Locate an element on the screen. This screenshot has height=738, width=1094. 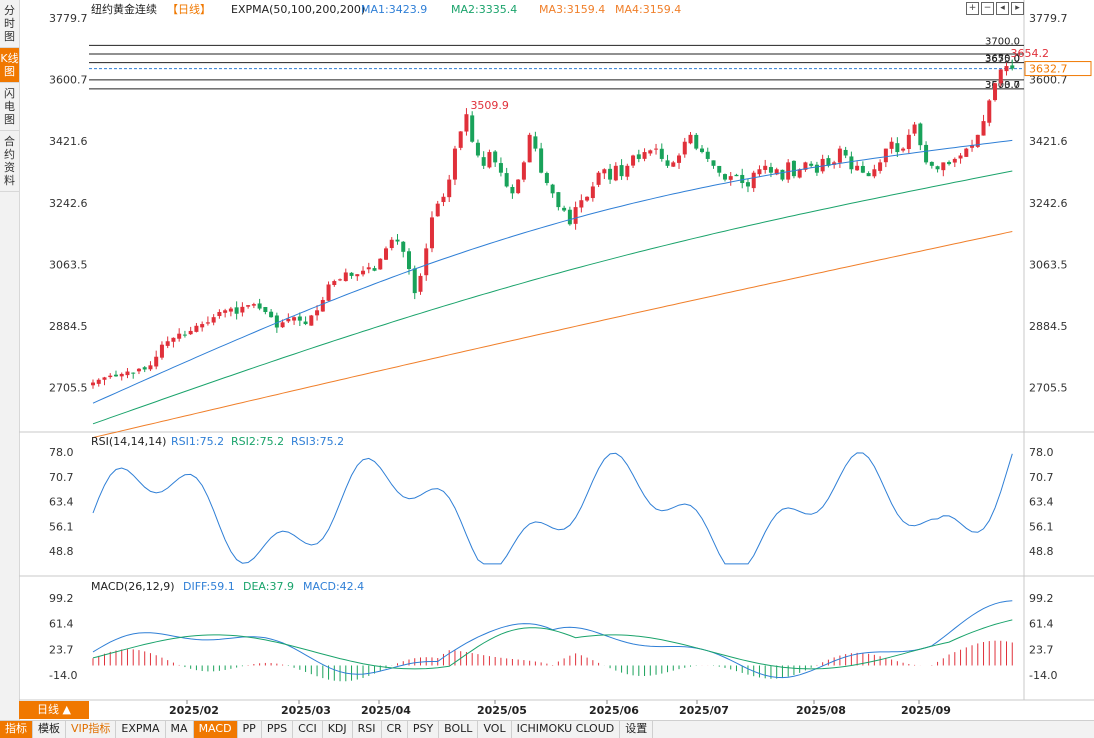
bottom-tab-vol: VOL is located at coordinates (495, 729).